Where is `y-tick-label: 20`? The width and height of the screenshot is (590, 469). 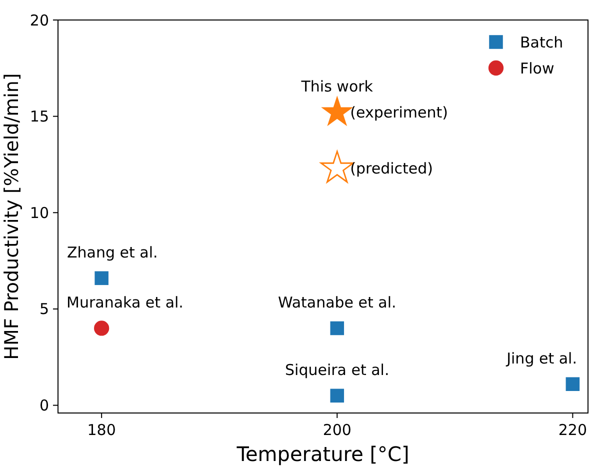 y-tick-label: 20 is located at coordinates (39, 20).